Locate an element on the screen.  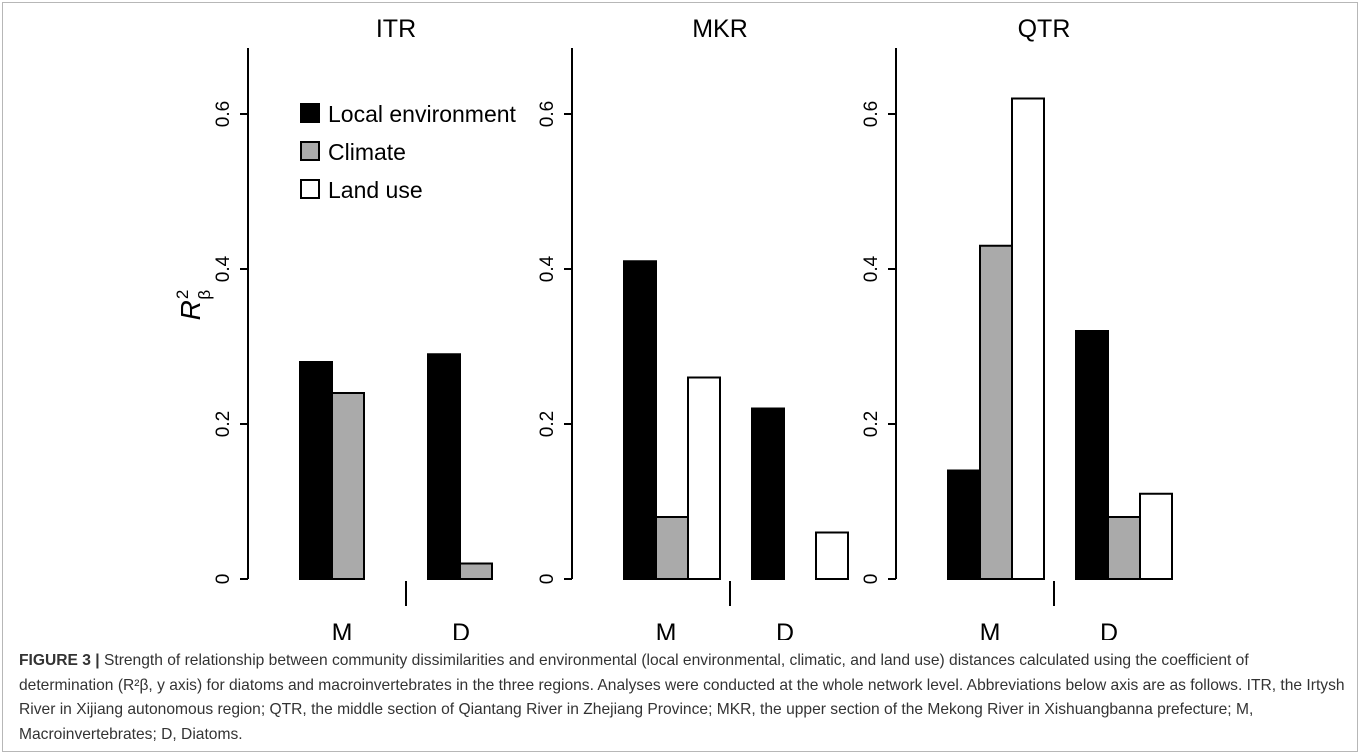
legend-entry-label: Local environment is located at coordinates (422, 114).